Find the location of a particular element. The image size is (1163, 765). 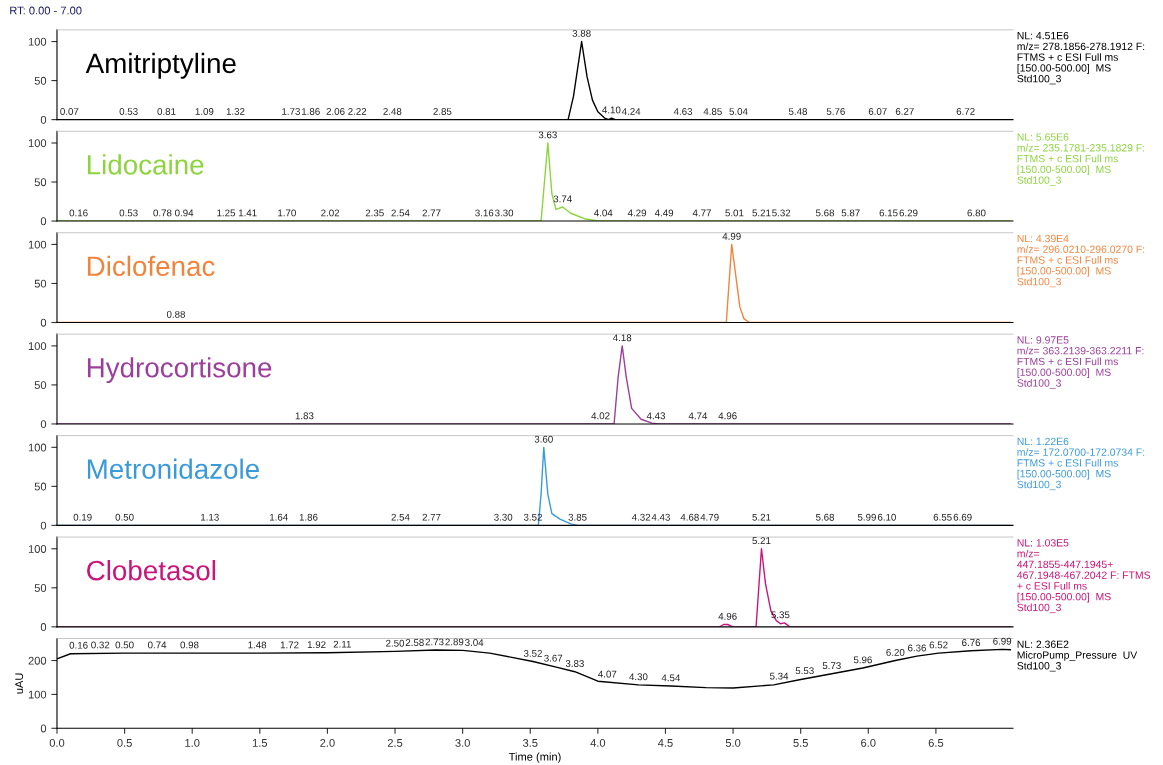

series-label: Clobetasol is located at coordinates (151, 570).